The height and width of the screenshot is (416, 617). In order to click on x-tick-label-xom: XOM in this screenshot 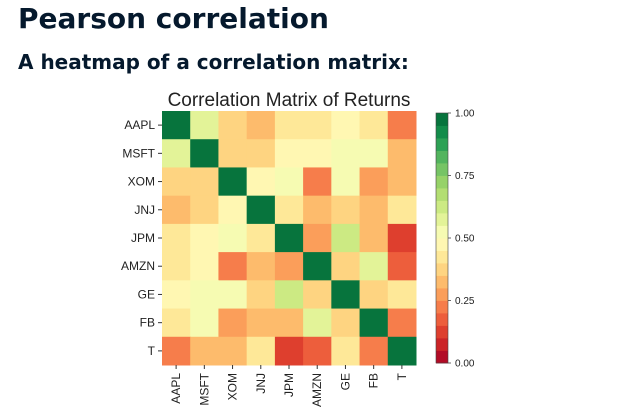, I will do `click(233, 386)`.